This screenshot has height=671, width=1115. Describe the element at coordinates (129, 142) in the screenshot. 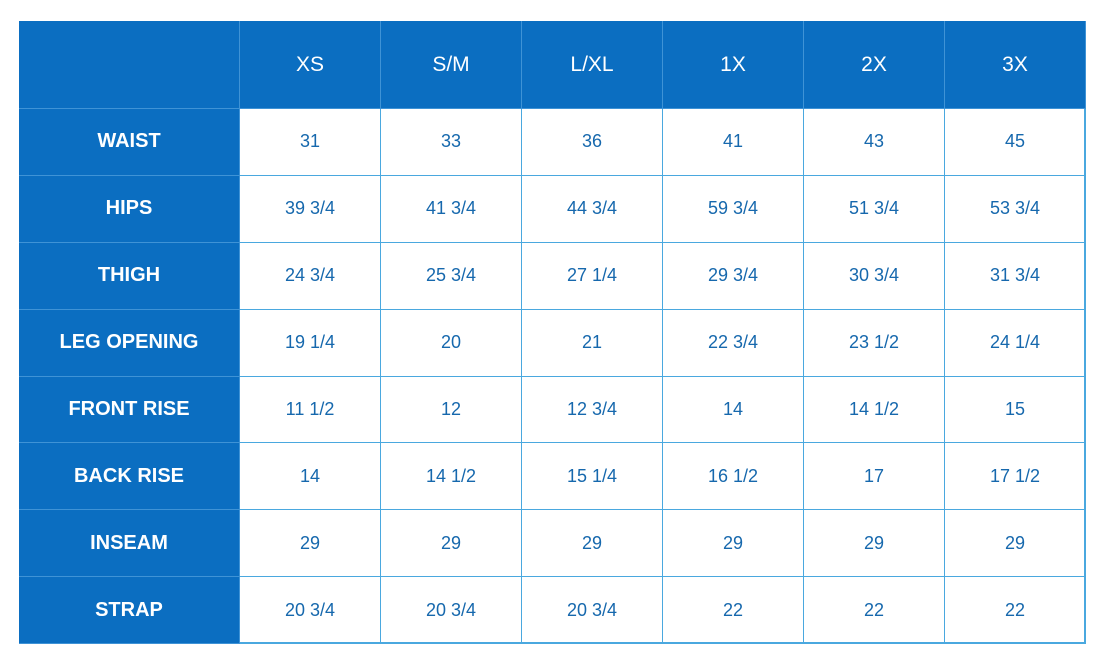

I see `row-label: WAIST` at that location.